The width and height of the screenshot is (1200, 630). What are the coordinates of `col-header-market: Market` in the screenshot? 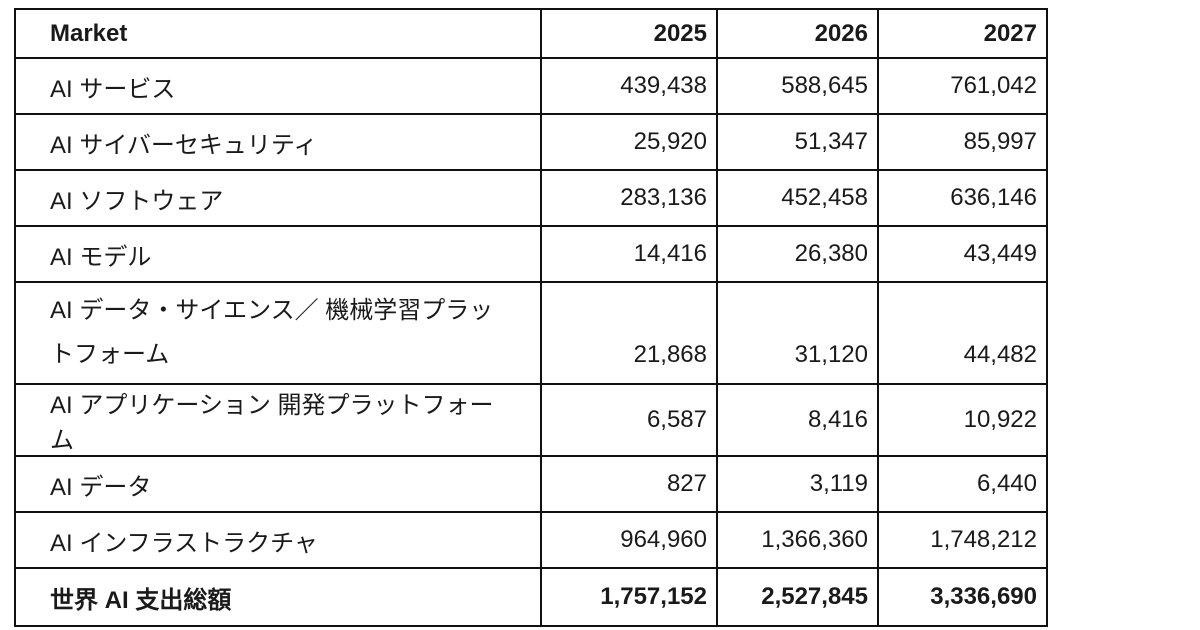 It's located at (278, 33).